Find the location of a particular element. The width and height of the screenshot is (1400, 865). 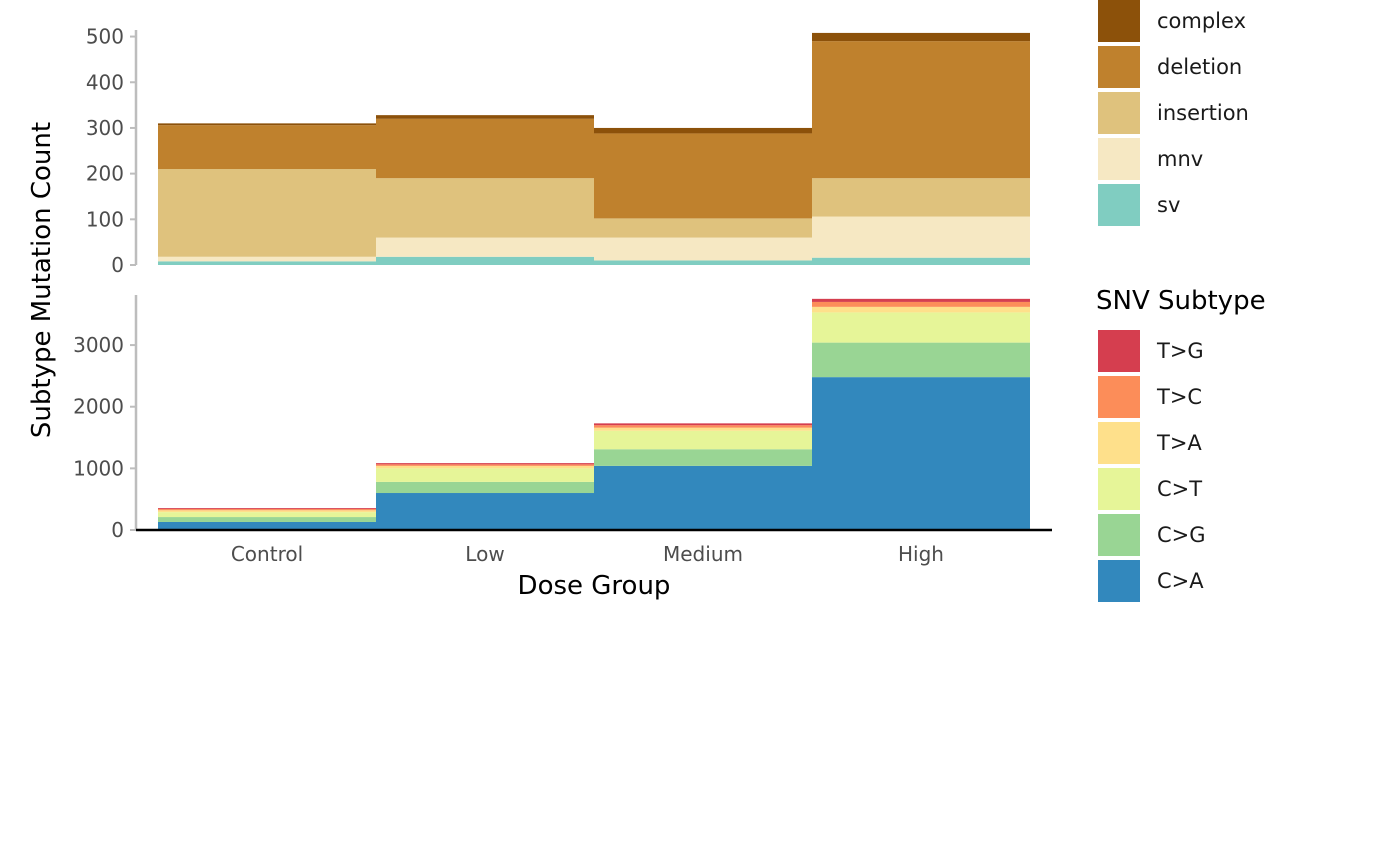

legend-label: T>A is located at coordinates (1179, 443).